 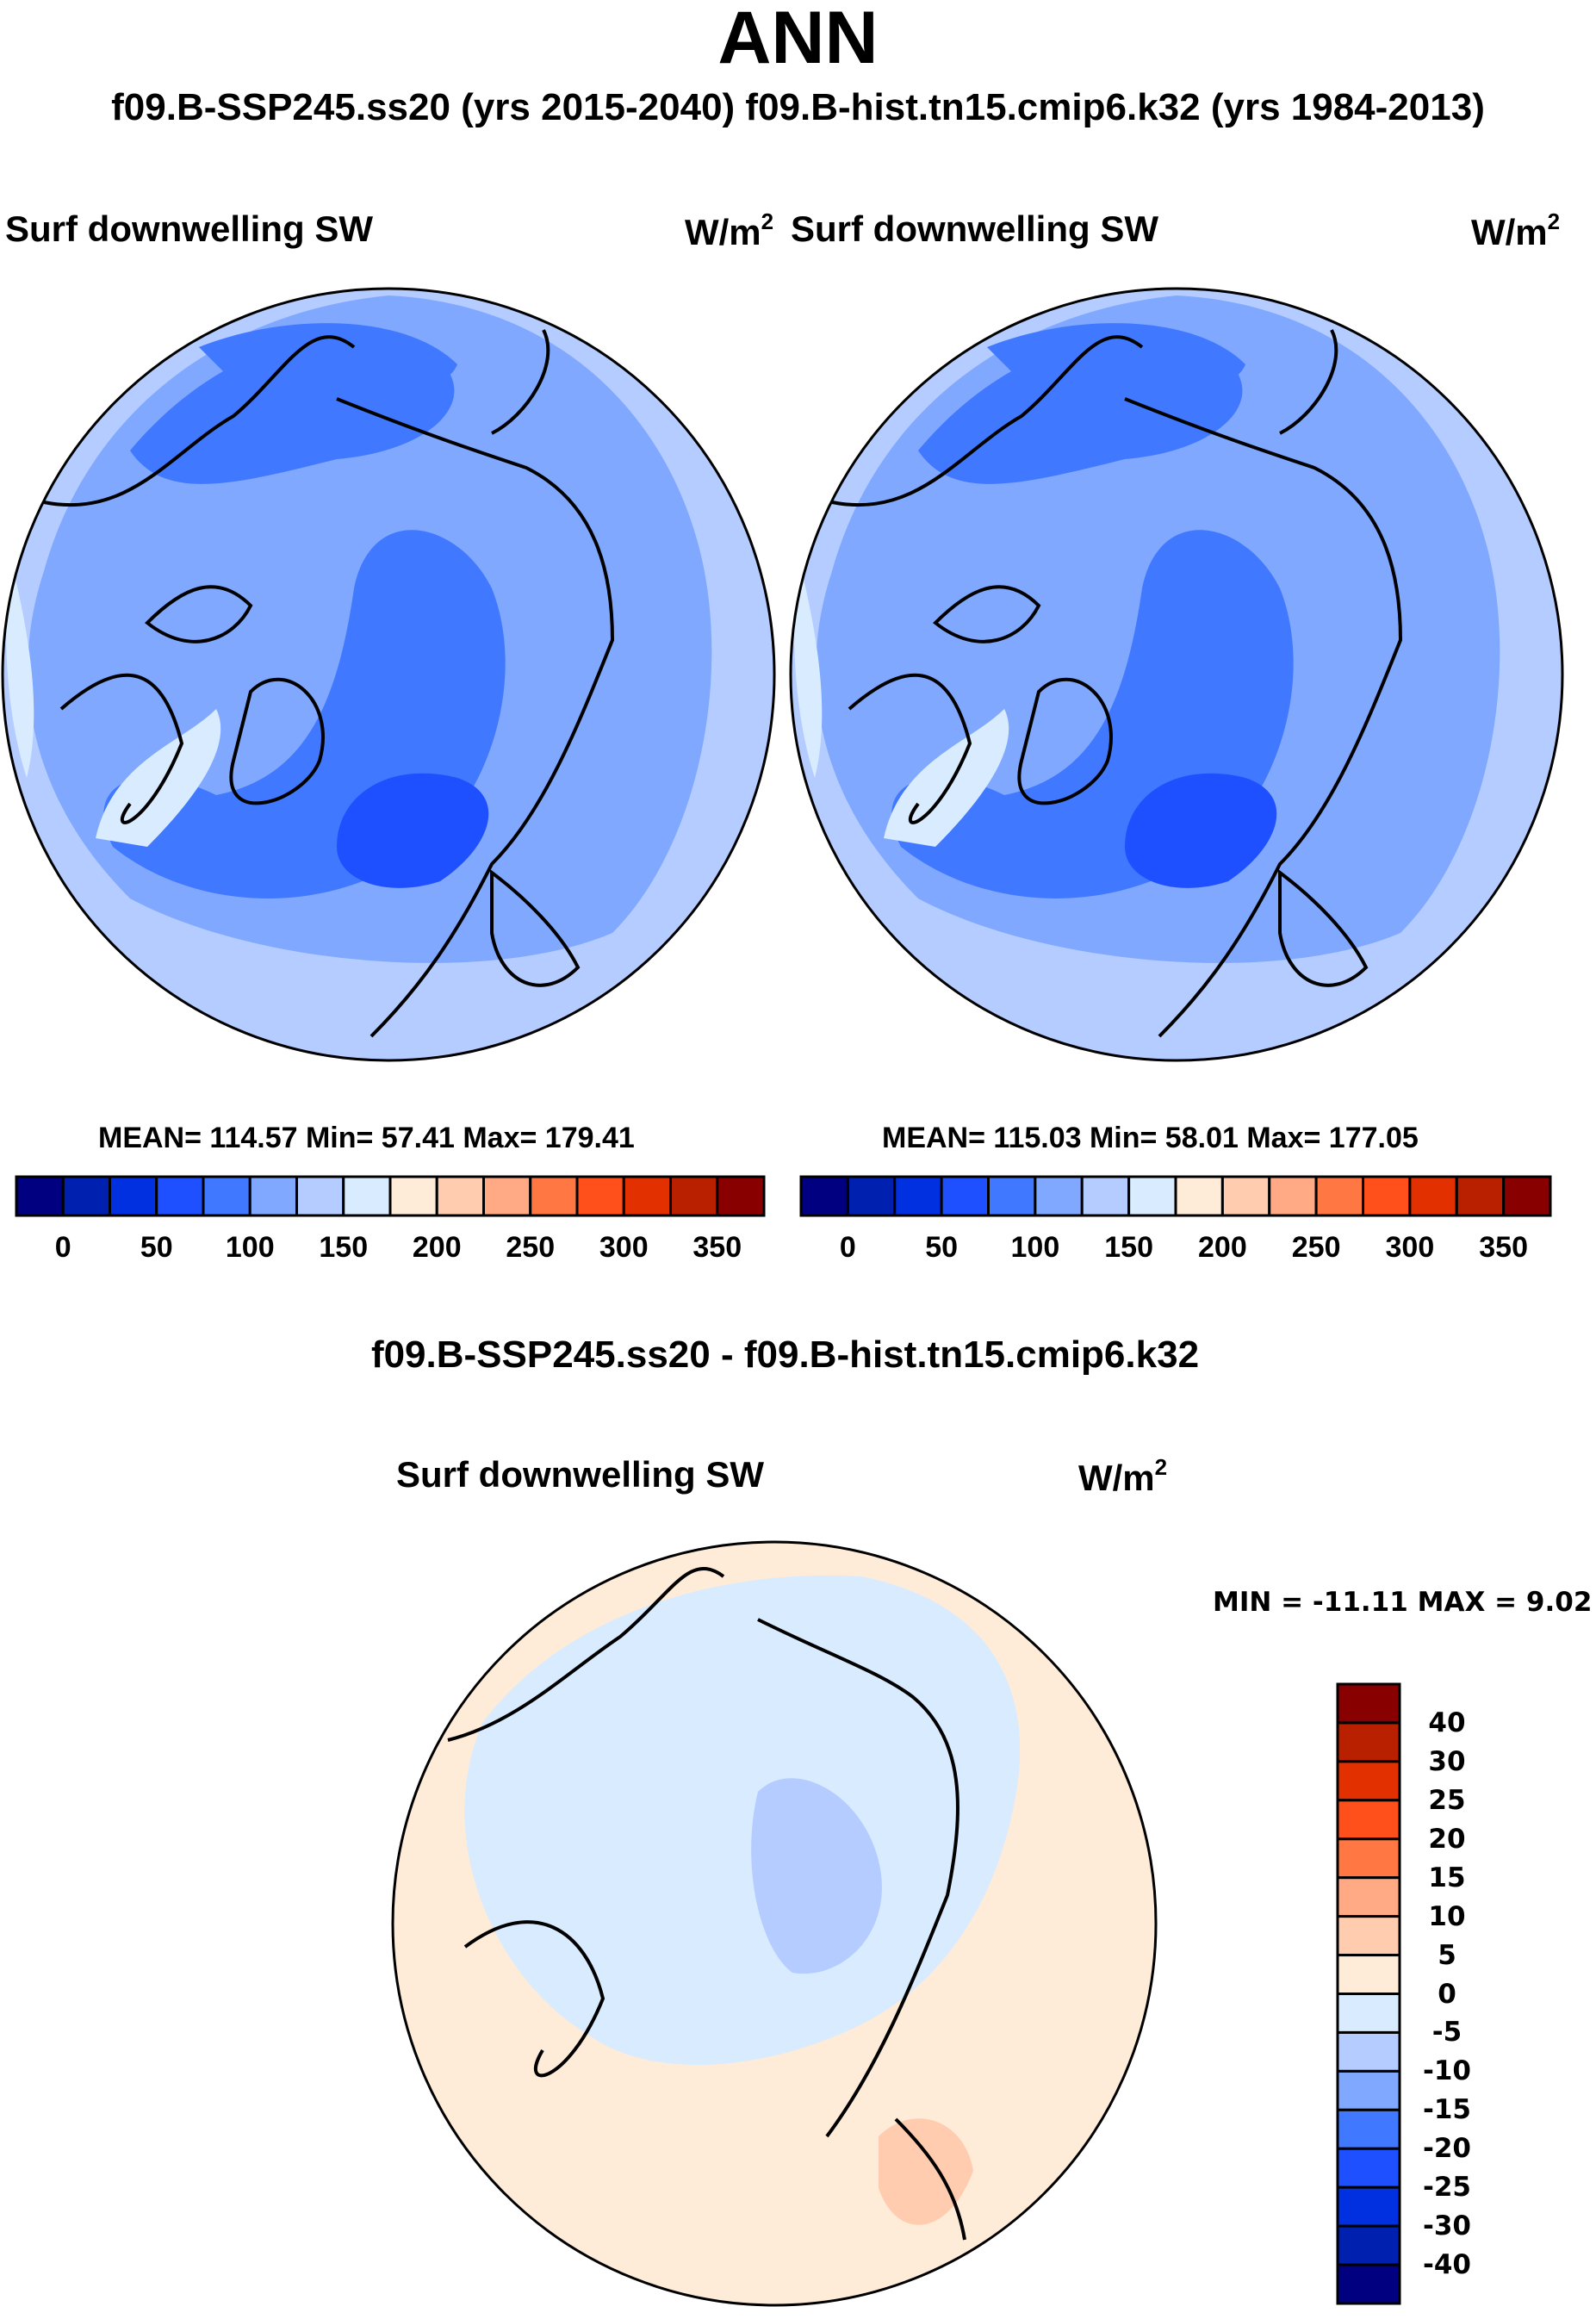 I want to click on diff-colorbar-label: 40, so click(x=1447, y=1722).